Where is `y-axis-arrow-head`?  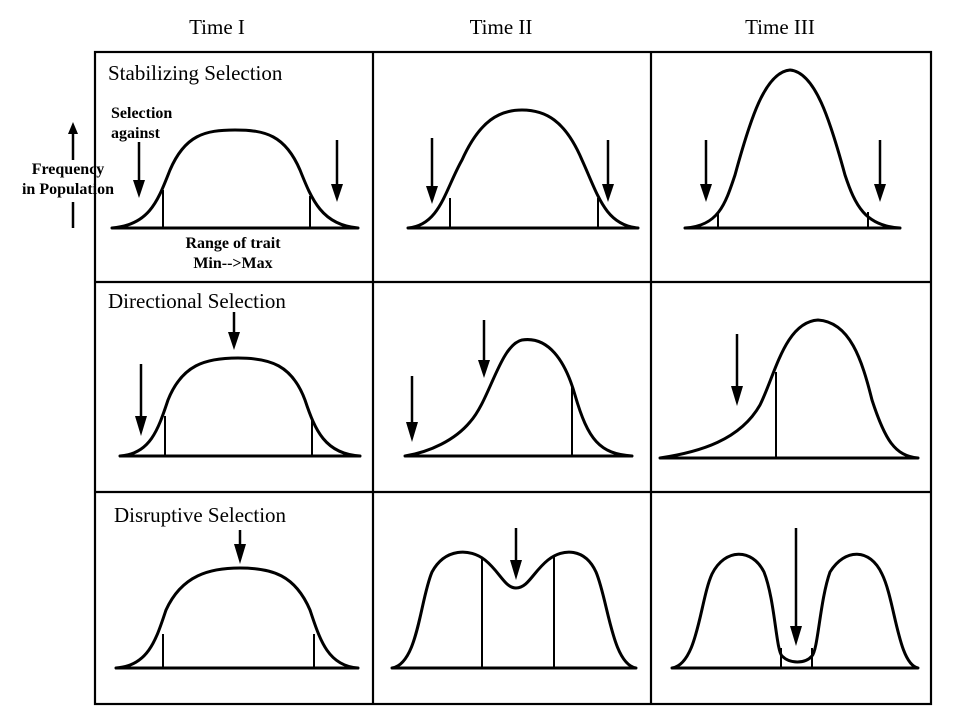
y-axis-arrow-head is located at coordinates (73, 128).